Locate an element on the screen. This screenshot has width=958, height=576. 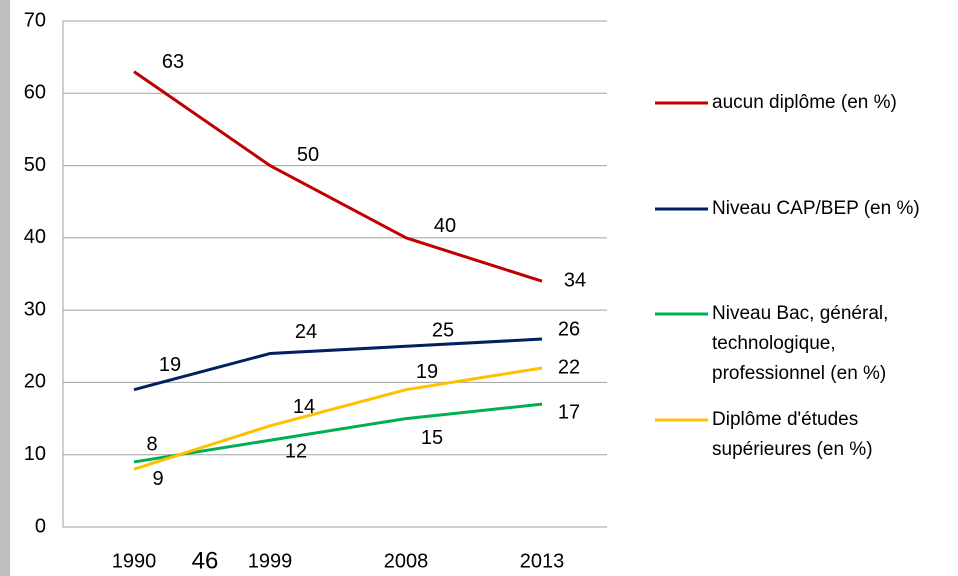
legend-label: Diplôme d'études supérieures (en %) is located at coordinates (792, 434).